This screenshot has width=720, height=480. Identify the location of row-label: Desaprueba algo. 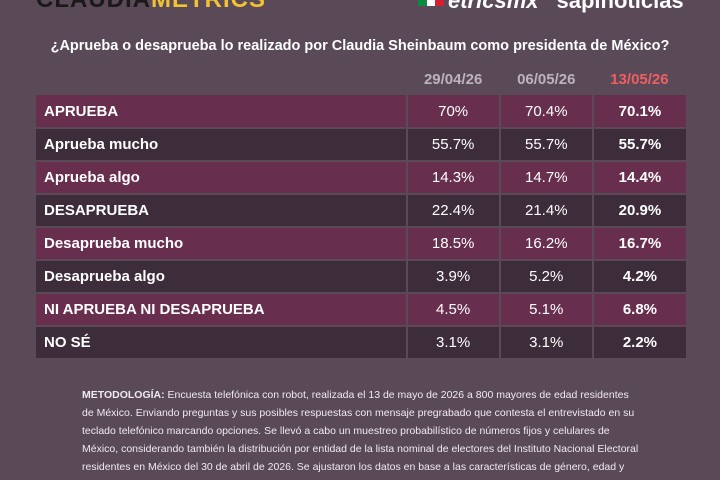
(221, 277).